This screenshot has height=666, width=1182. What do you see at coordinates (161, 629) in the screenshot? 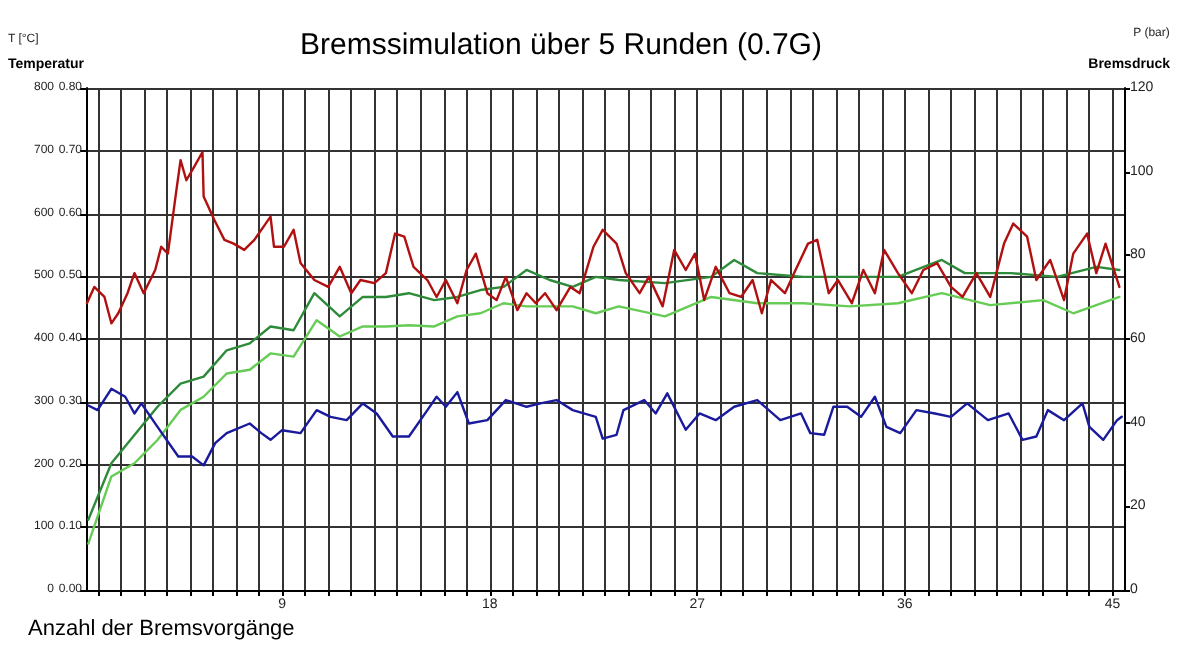
I see `x-axis-title: Anzahl der Bremsvorgänge` at bounding box center [161, 629].